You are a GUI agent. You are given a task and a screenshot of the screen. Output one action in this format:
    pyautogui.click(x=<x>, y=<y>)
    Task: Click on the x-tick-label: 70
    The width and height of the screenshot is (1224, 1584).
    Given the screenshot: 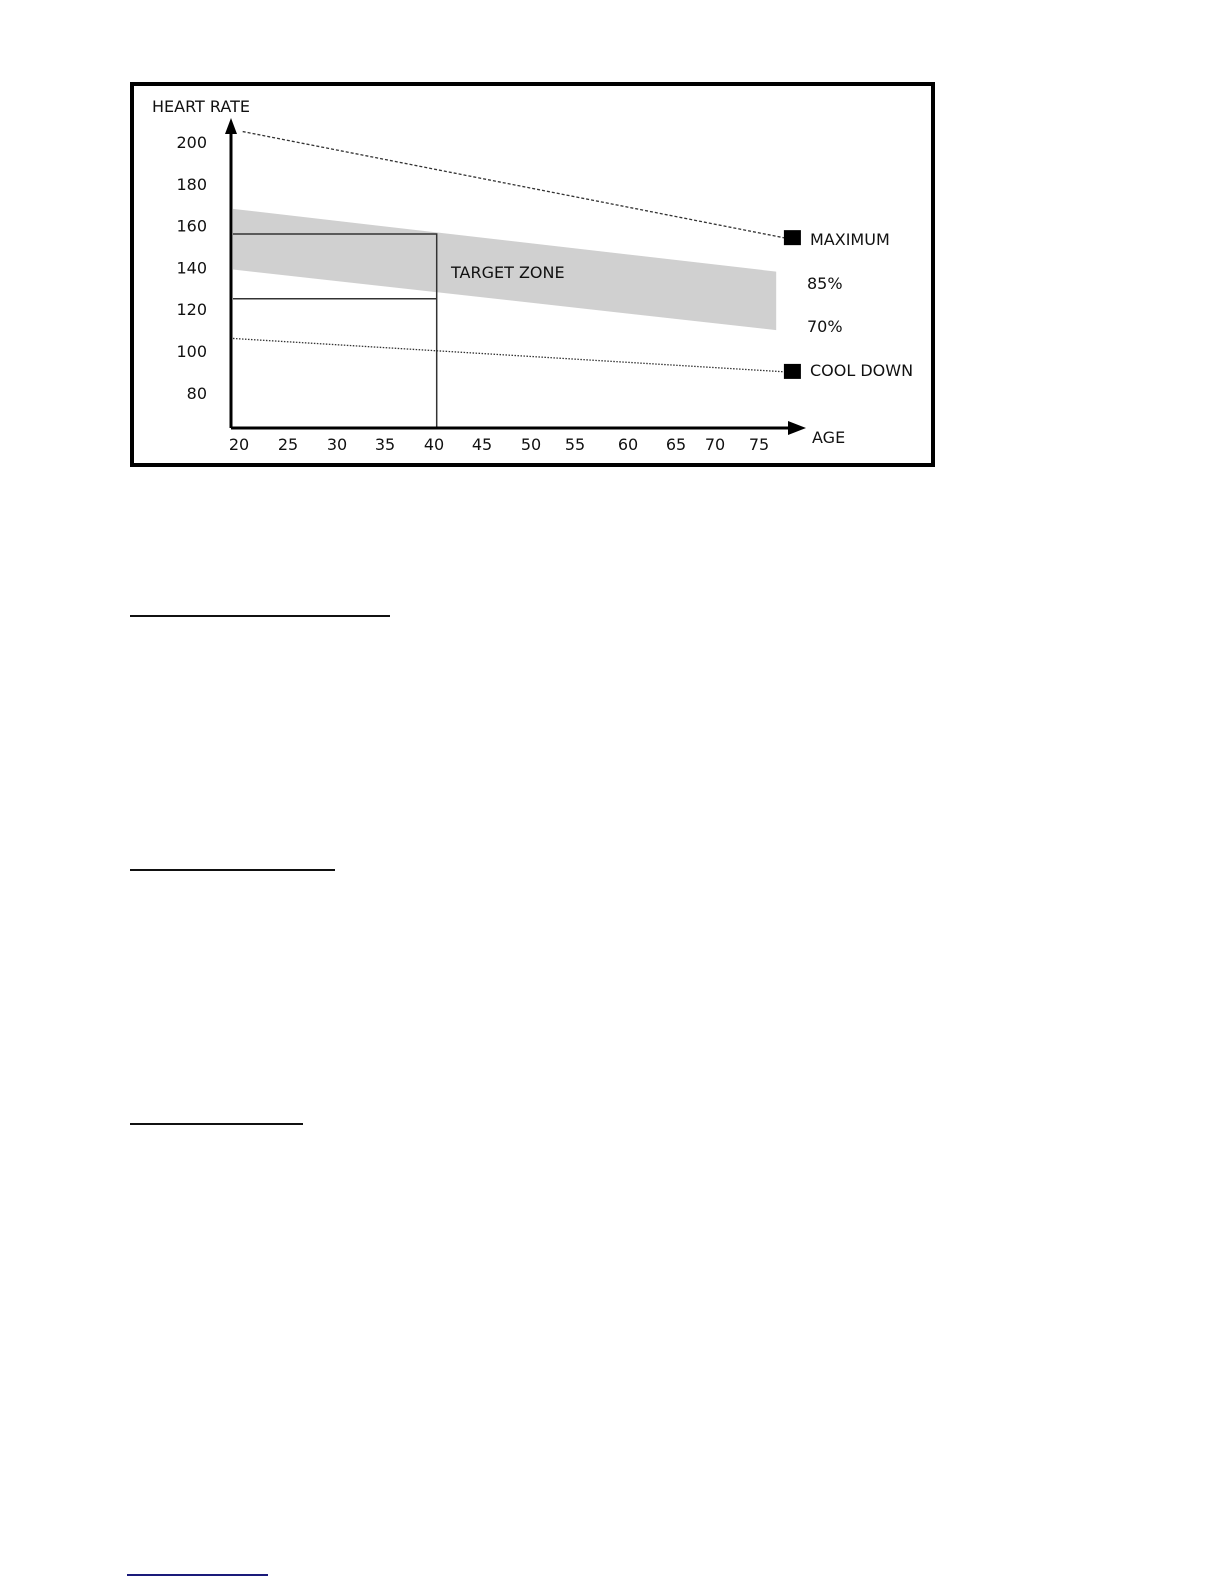 What is the action you would take?
    pyautogui.click(x=715, y=444)
    